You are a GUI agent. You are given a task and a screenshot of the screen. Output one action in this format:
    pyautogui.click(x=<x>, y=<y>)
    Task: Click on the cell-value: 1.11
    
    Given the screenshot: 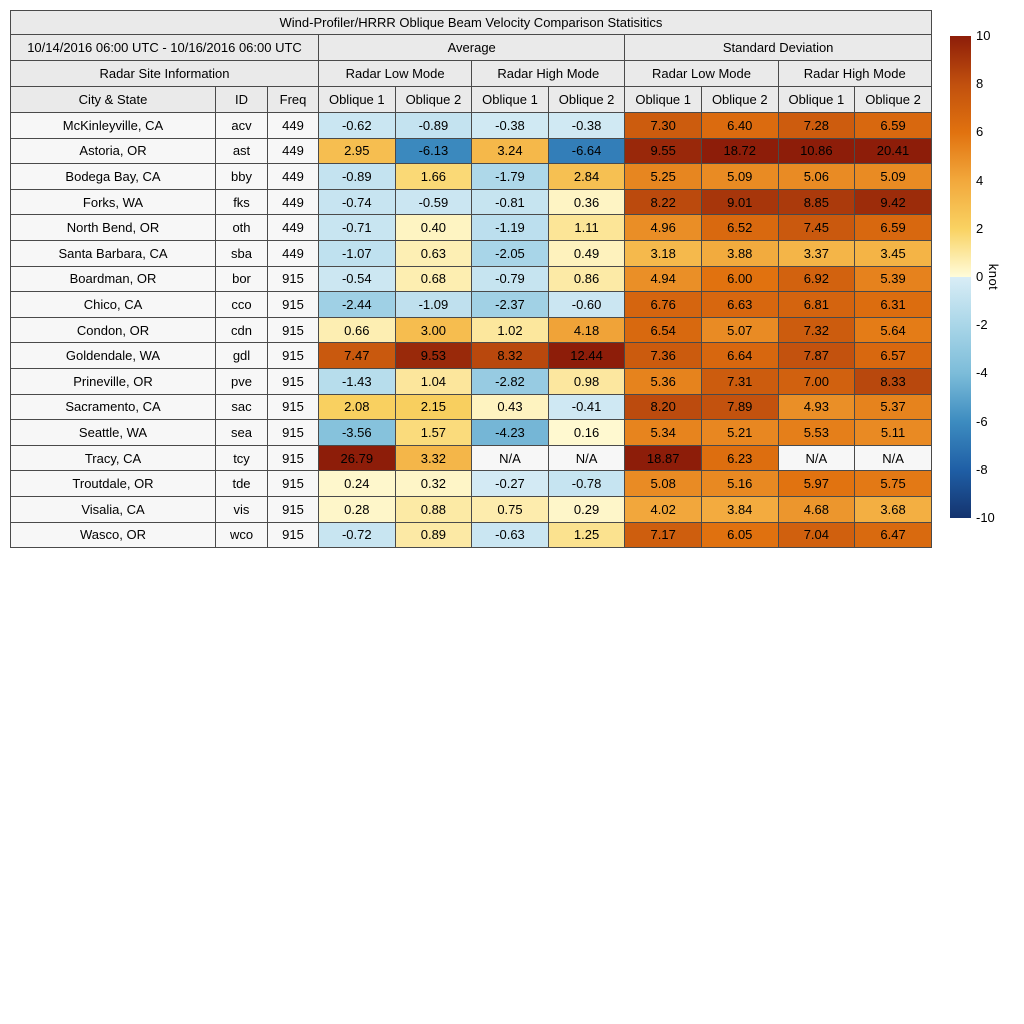 What is the action you would take?
    pyautogui.click(x=586, y=227)
    